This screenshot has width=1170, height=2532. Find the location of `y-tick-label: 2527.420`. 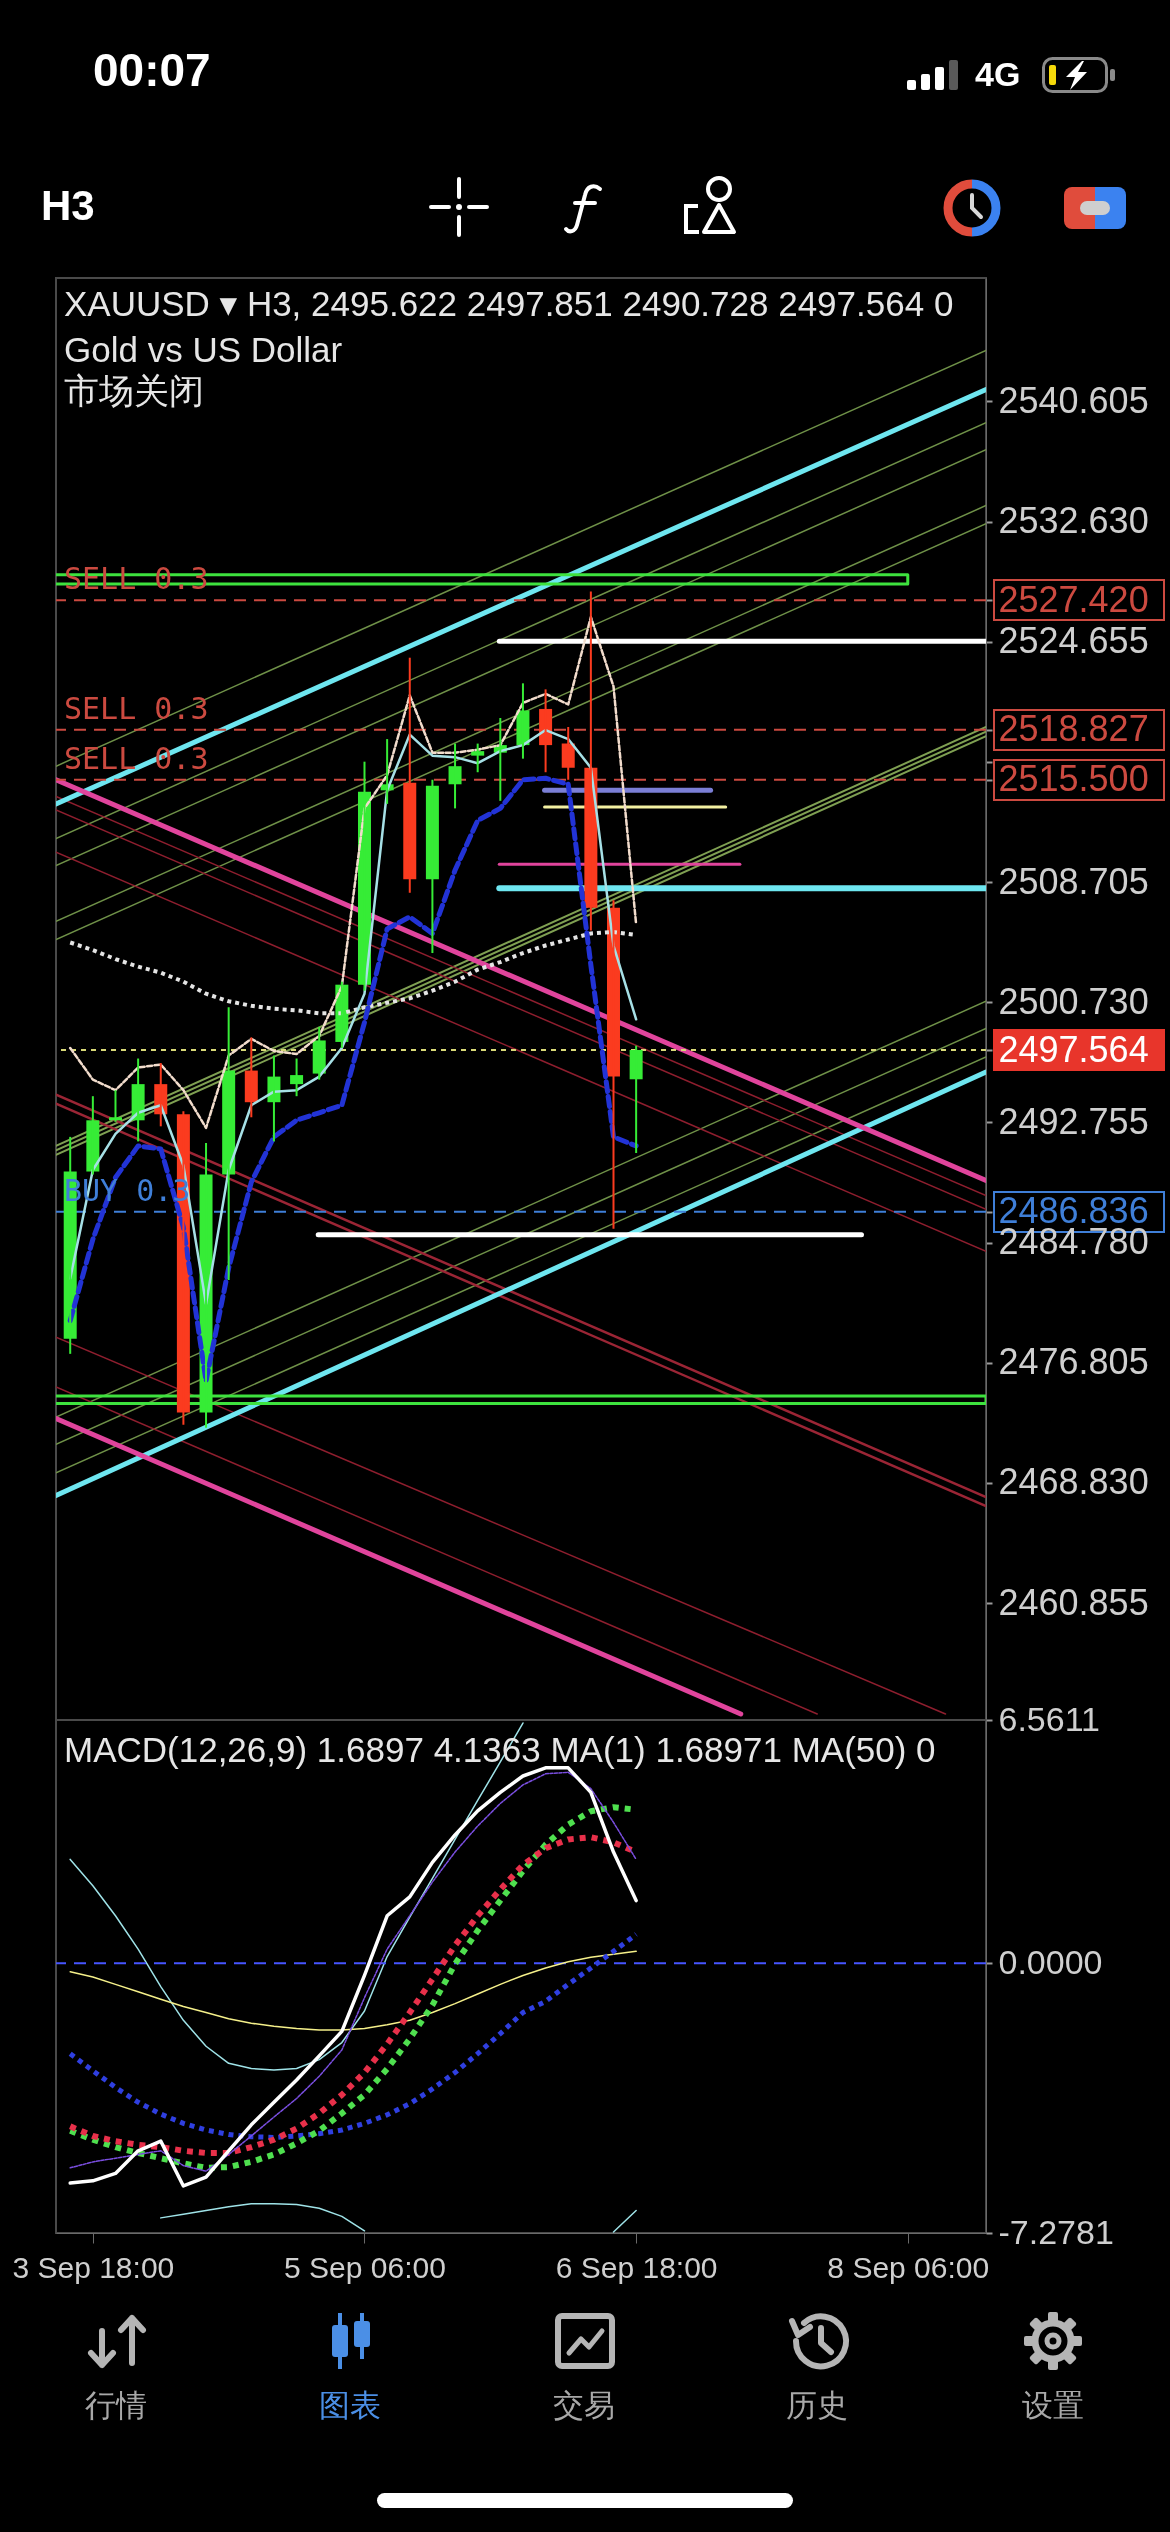

y-tick-label: 2527.420 is located at coordinates (1073, 599).